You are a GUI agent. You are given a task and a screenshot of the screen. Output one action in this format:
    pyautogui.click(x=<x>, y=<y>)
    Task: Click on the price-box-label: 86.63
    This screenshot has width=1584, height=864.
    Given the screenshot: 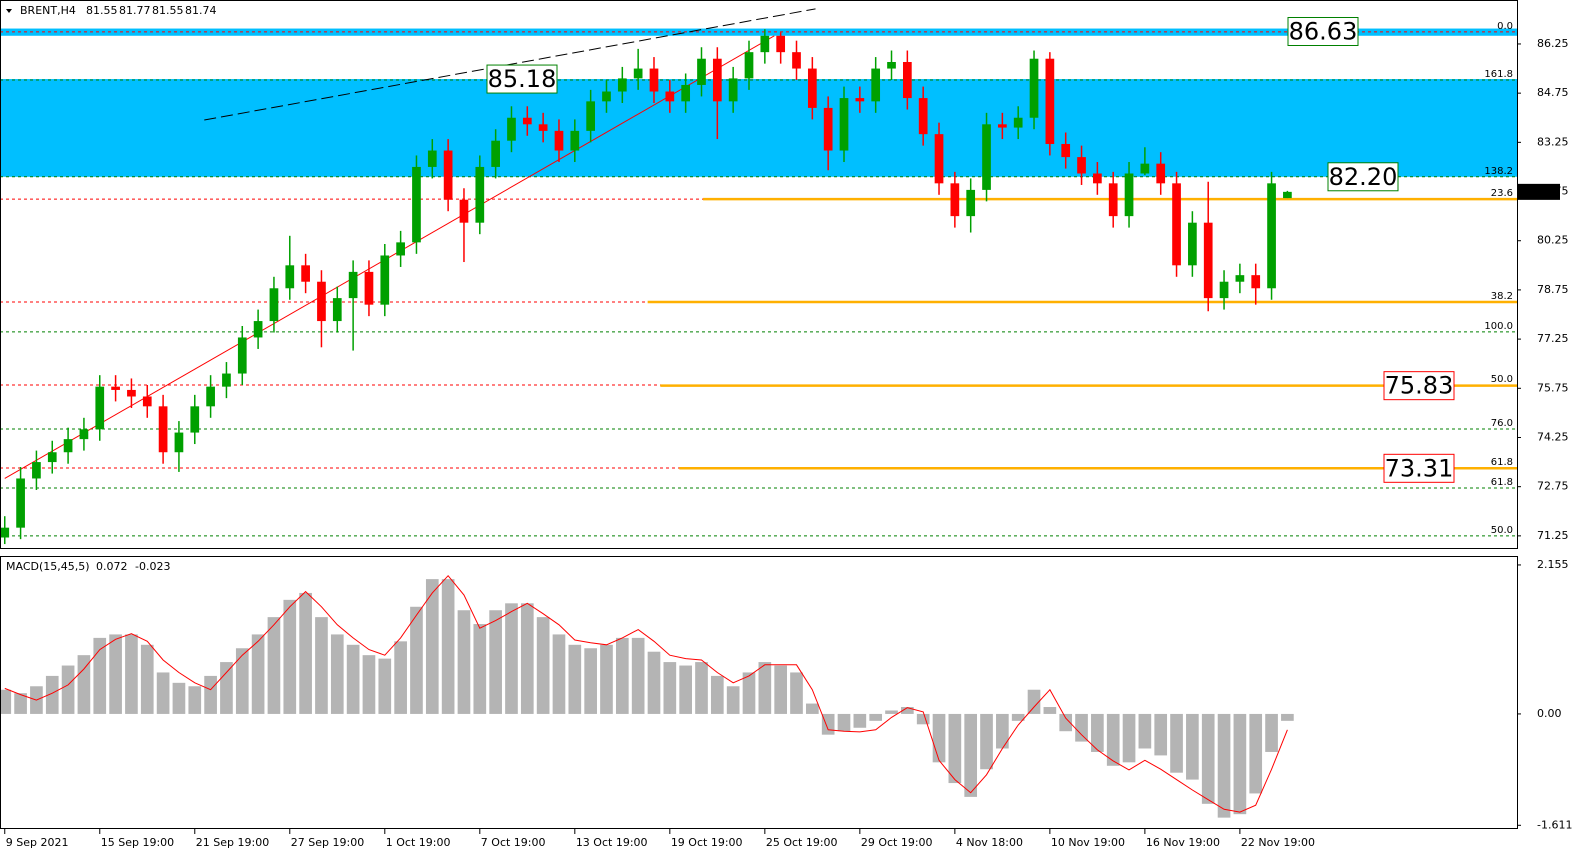 What is the action you would take?
    pyautogui.click(x=1323, y=31)
    